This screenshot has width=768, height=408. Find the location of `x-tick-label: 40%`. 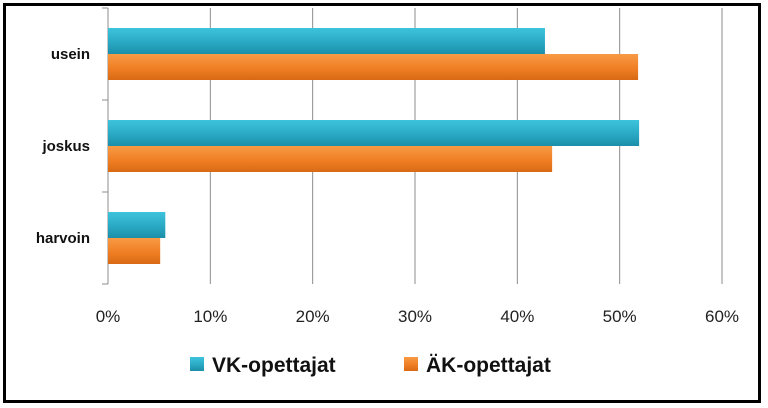

x-tick-label: 40% is located at coordinates (517, 316).